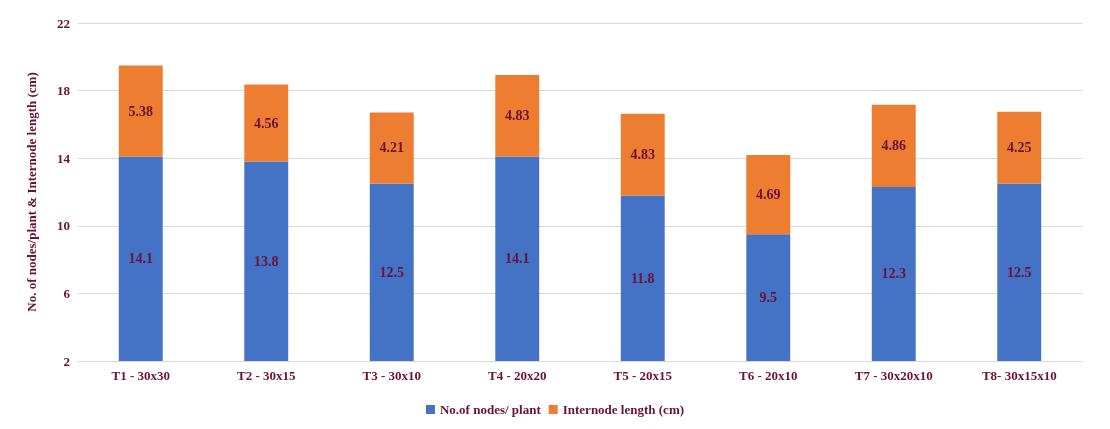 This screenshot has height=429, width=1110. Describe the element at coordinates (140, 111) in the screenshot. I see `data-label: 5.38` at that location.